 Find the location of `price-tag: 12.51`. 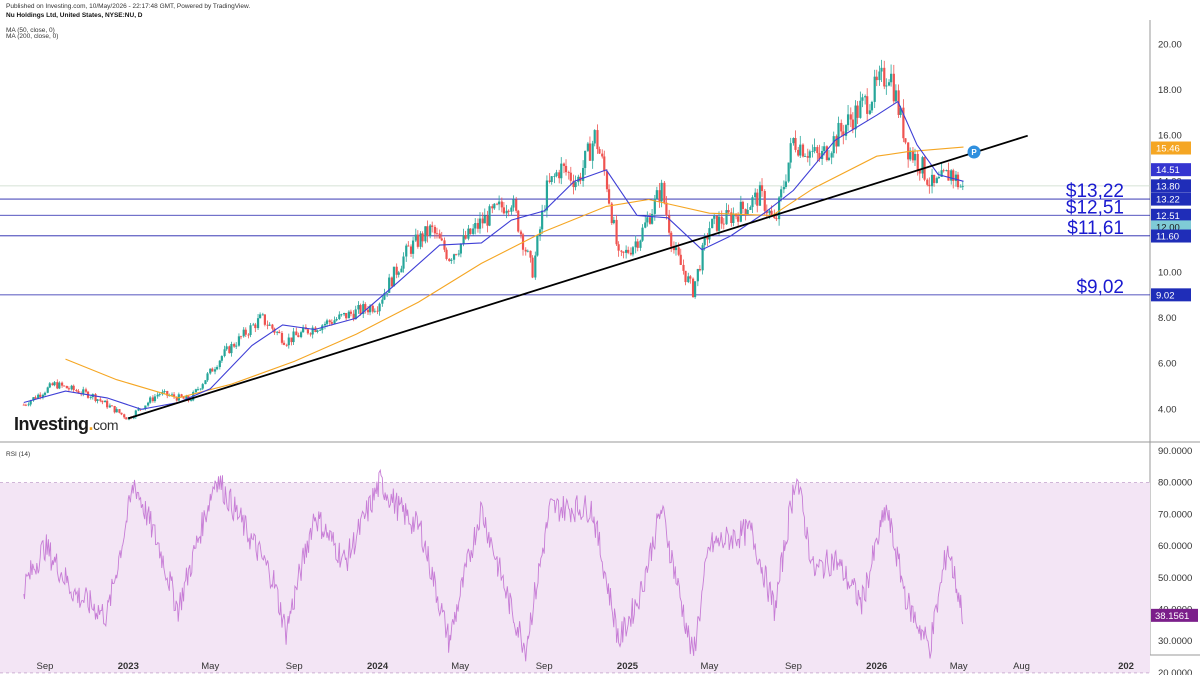

price-tag: 12.51 is located at coordinates (1171, 215).